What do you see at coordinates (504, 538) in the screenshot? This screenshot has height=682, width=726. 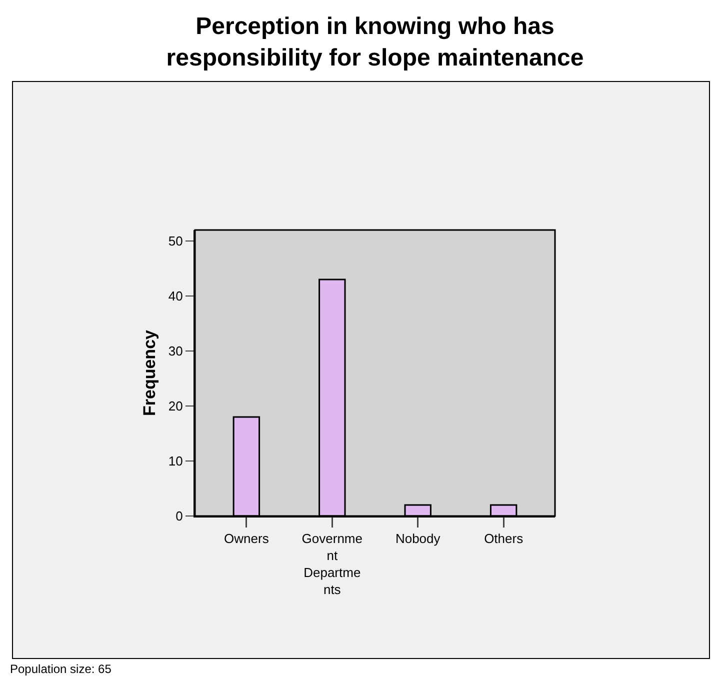 I see `x-tick-label: Others` at bounding box center [504, 538].